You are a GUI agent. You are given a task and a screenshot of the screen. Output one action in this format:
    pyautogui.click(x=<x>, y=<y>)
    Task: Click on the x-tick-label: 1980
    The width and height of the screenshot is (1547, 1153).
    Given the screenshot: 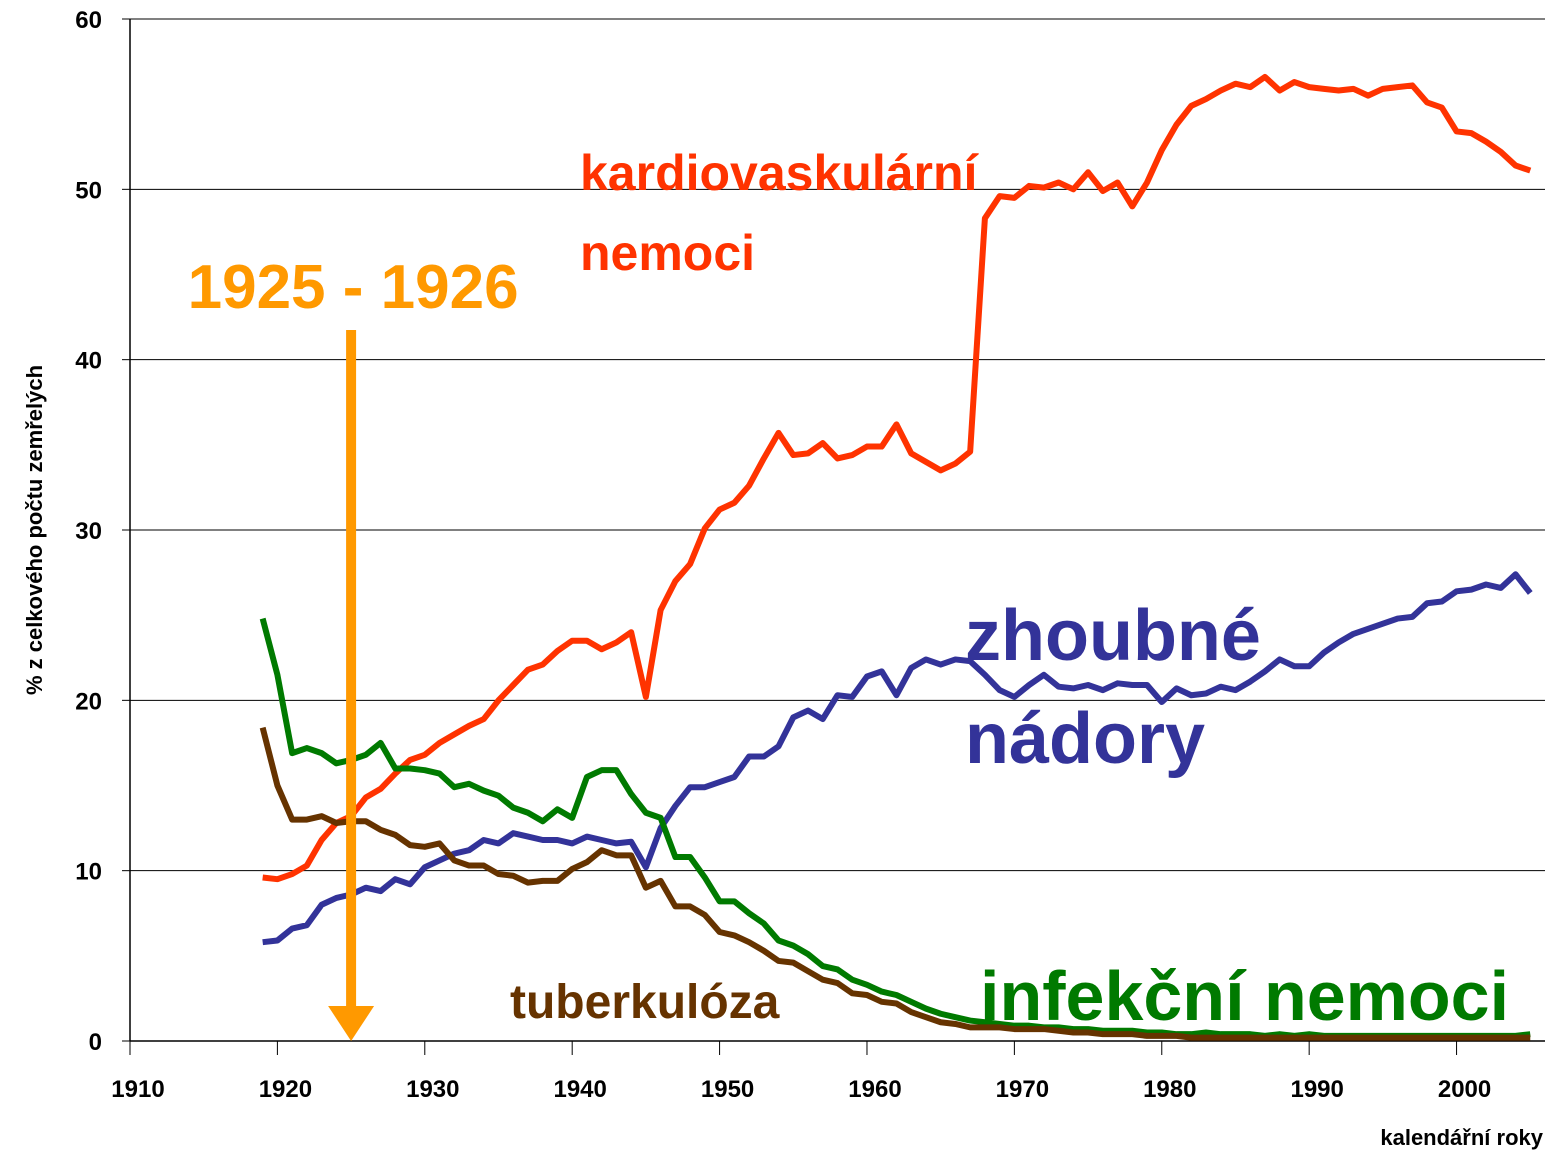 What is the action you would take?
    pyautogui.click(x=1169, y=1089)
    